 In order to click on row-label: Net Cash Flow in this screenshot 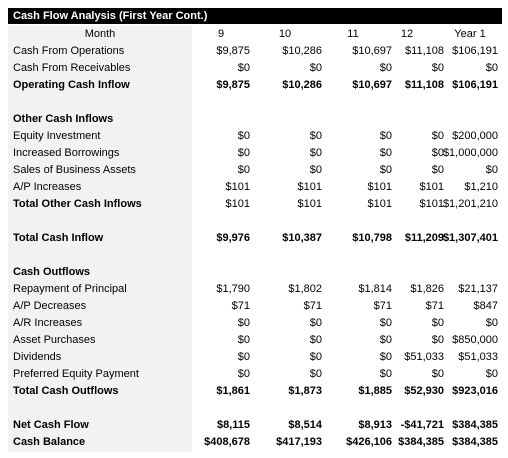, I will do `click(51, 425)`.